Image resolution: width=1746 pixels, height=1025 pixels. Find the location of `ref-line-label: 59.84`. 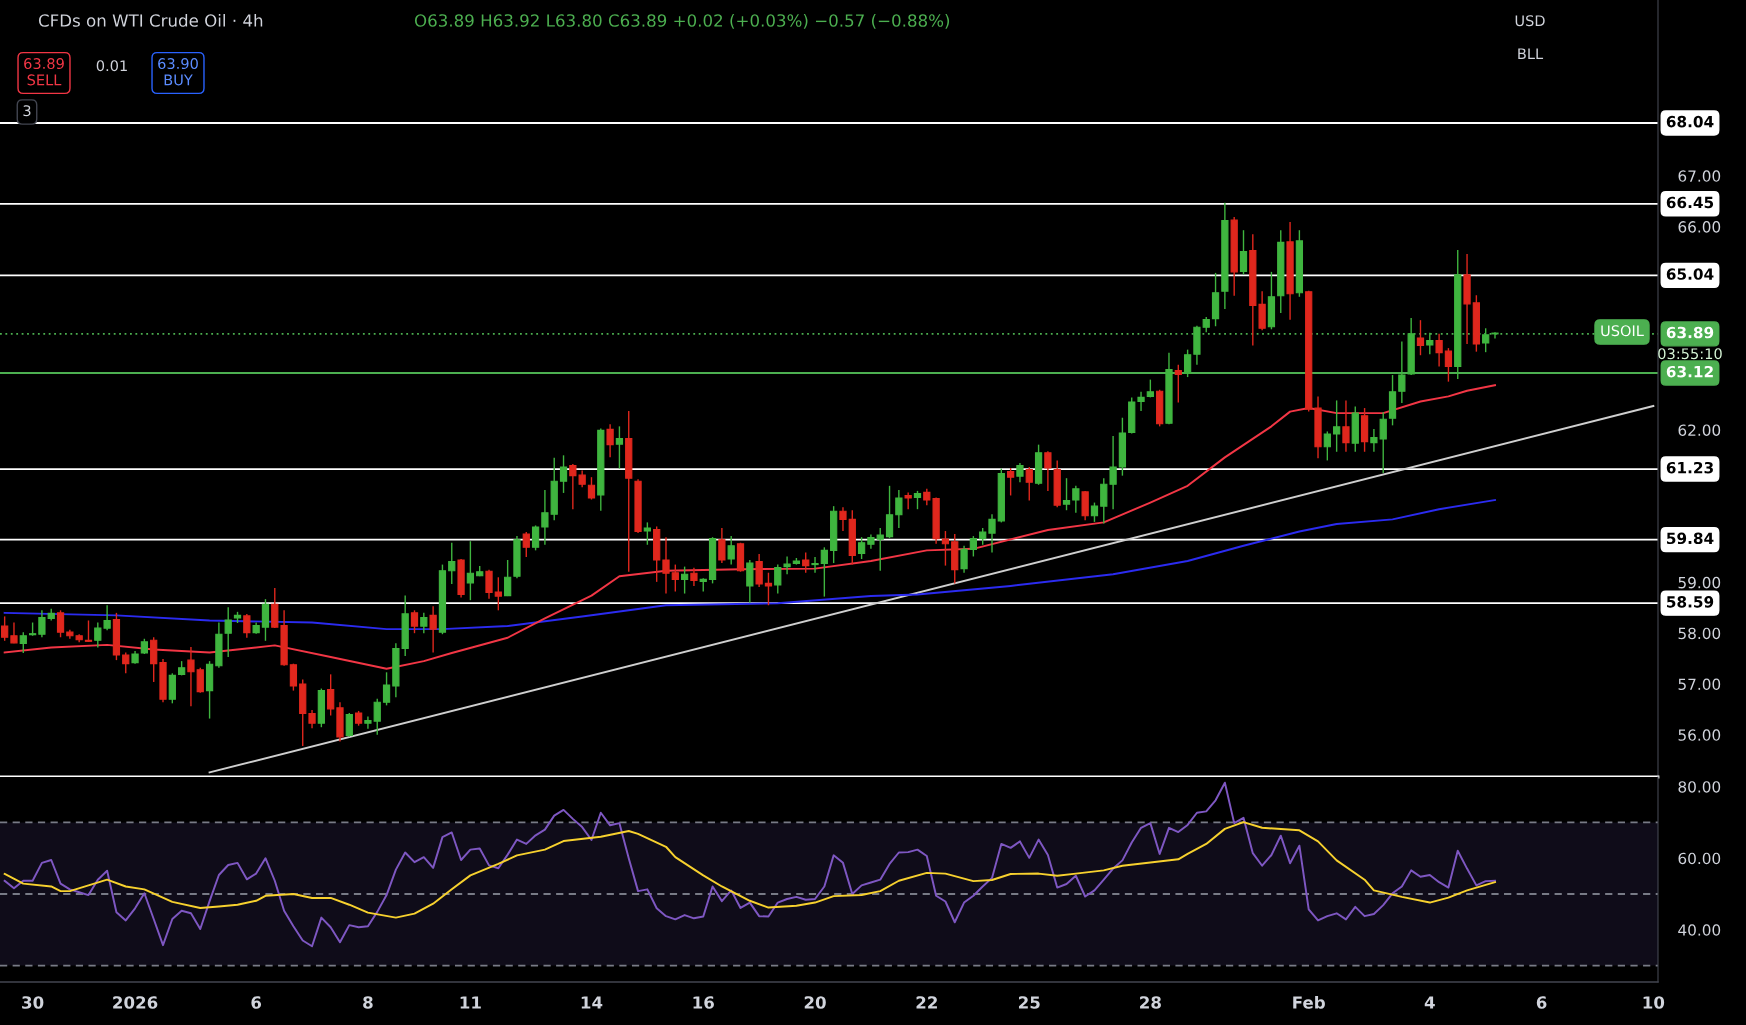

ref-line-label: 59.84 is located at coordinates (1690, 538).